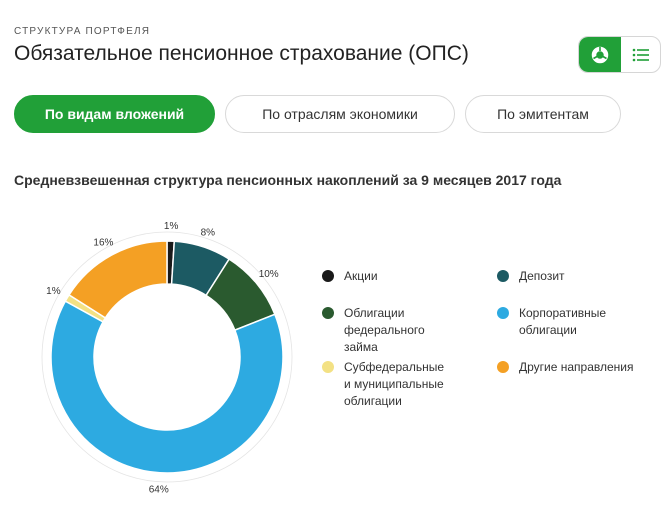  I want to click on legend-item: Другие направления, so click(577, 367).